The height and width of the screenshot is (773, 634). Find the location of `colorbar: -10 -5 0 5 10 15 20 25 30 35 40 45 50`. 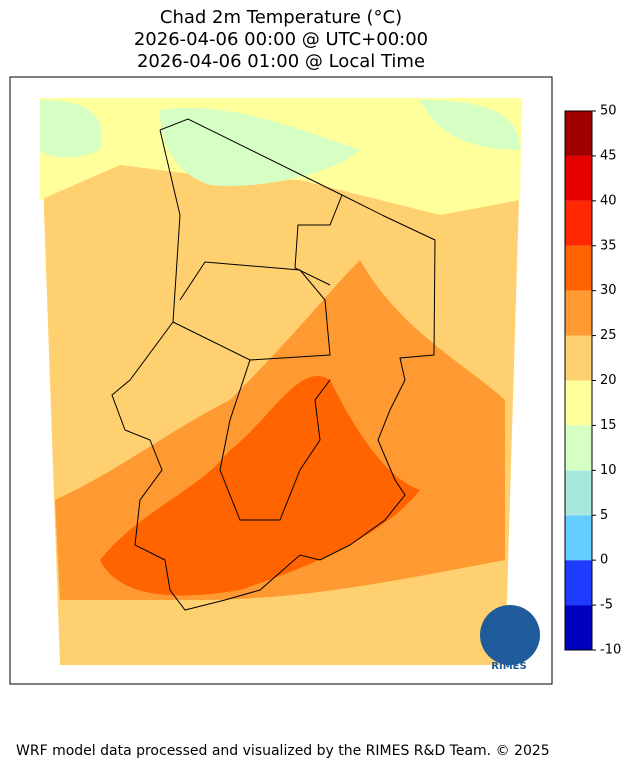

colorbar: -10 -5 0 5 10 15 20 25 30 35 40 45 50 is located at coordinates (592, 381).